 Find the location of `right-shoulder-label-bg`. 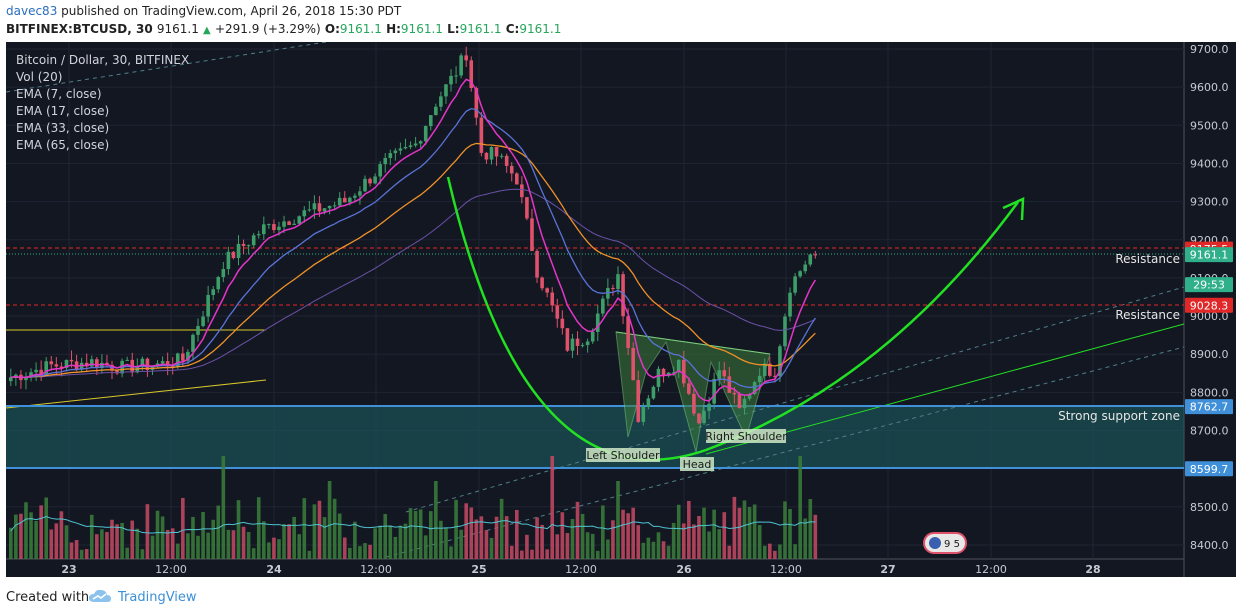

right-shoulder-label-bg is located at coordinates (746, 436).